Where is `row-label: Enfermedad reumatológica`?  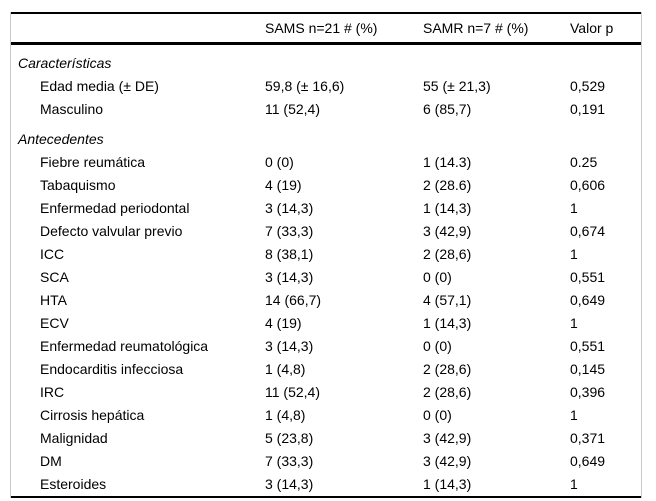
row-label: Enfermedad reumatológica is located at coordinates (124, 346).